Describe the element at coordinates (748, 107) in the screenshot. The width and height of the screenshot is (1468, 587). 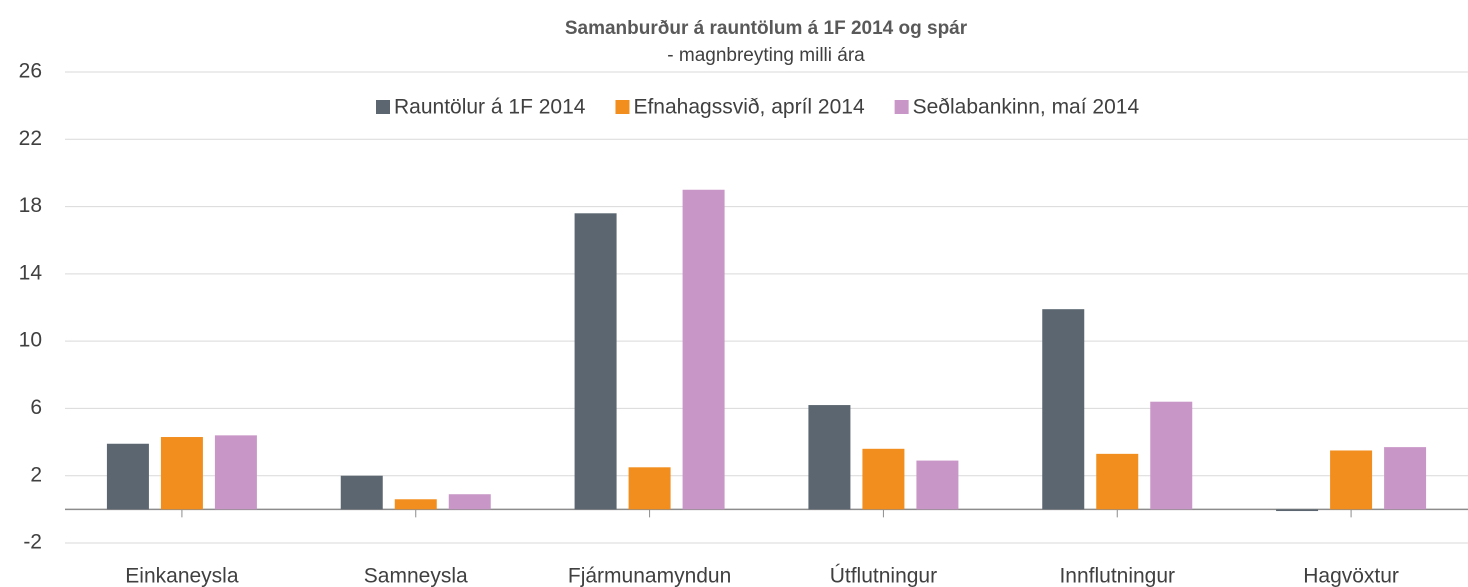
I see `legend-label: Efnahagssvið, apríl 2014` at that location.